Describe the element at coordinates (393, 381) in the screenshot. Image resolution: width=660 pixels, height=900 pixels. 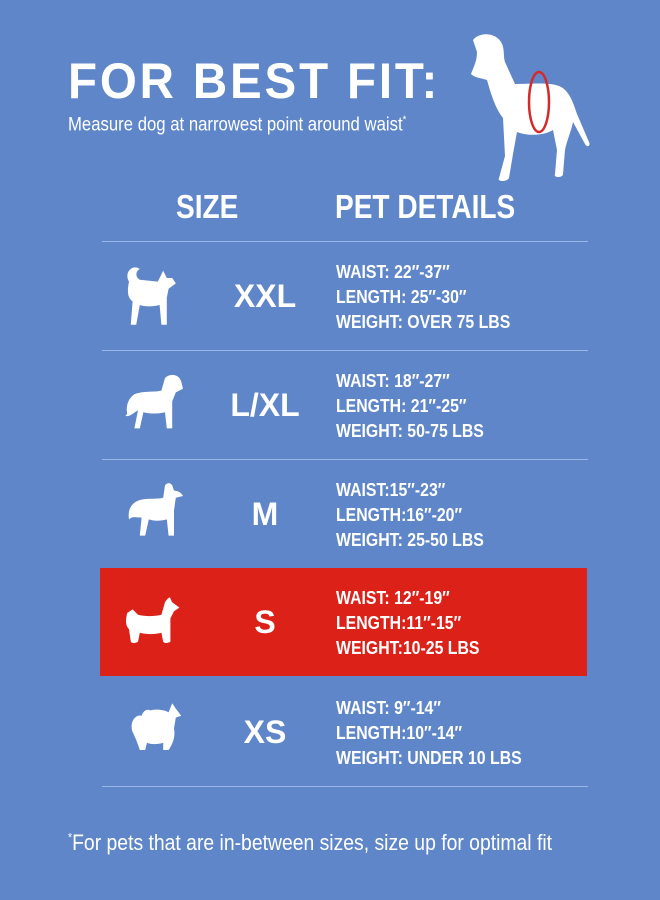
I see `waist-measure: WAIST: 18″-27″` at that location.